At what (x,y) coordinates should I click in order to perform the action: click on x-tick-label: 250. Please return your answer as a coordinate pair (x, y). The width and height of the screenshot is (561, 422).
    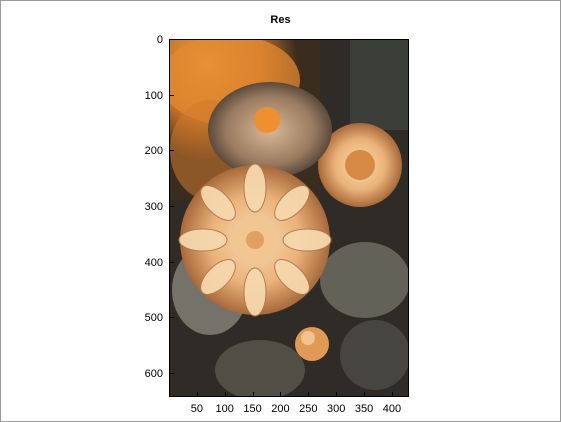
    Looking at the image, I should click on (308, 409).